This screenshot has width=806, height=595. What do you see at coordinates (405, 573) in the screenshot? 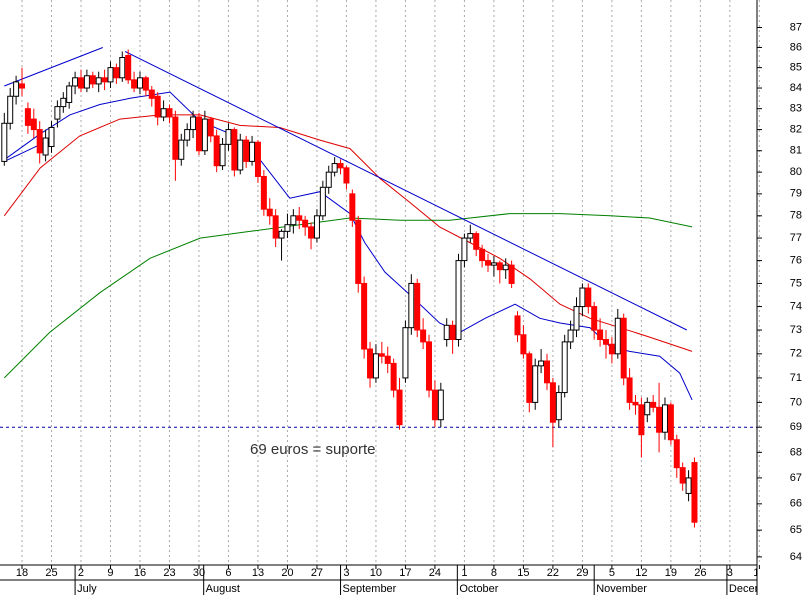
I see `x-tick-label: 17` at bounding box center [405, 573].